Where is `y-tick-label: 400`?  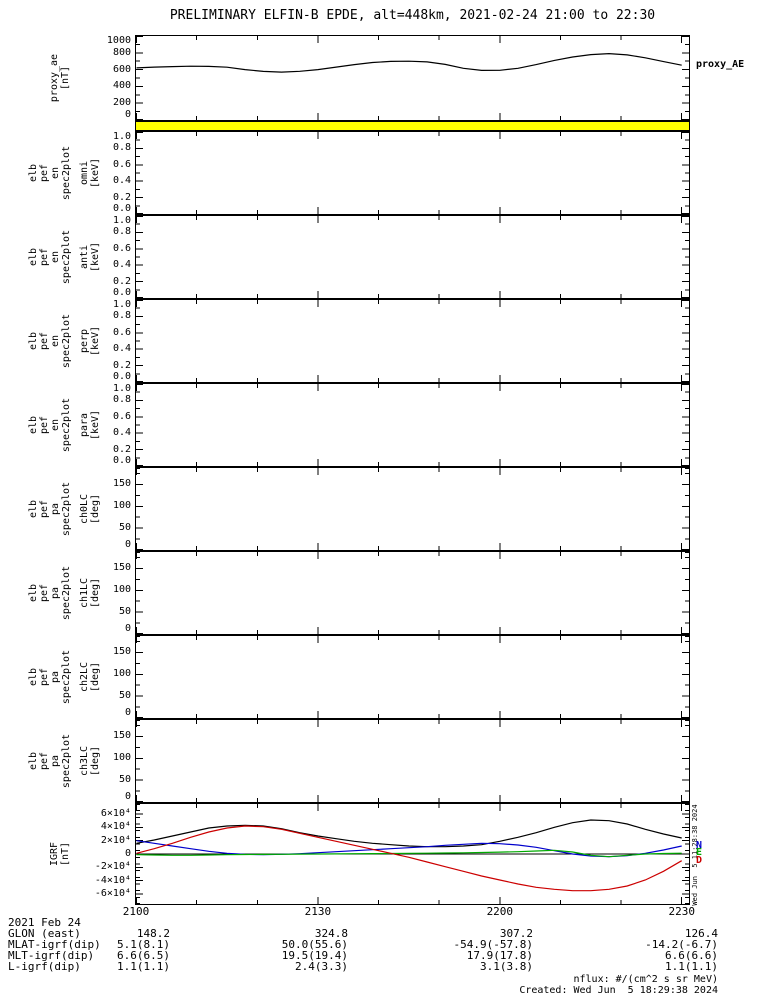
y-tick-label: 400 is located at coordinates (121, 86).